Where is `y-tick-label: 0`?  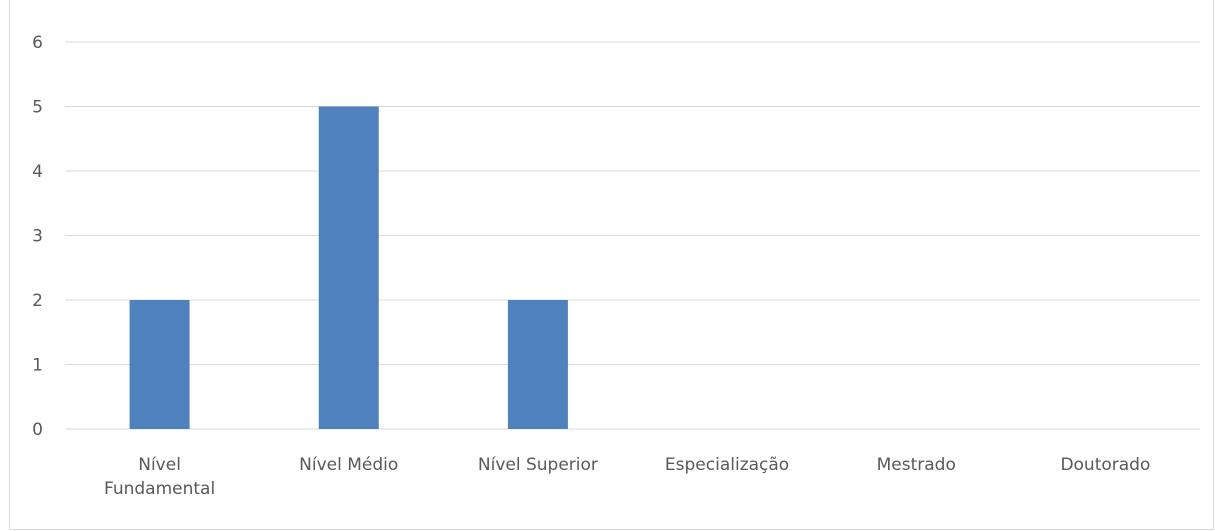
y-tick-label: 0 is located at coordinates (37, 430).